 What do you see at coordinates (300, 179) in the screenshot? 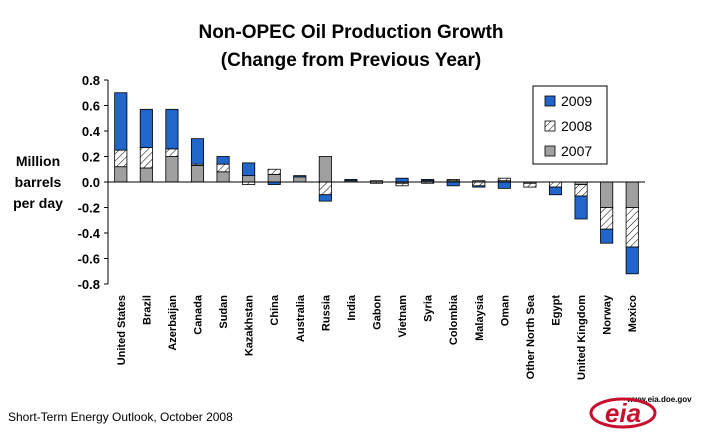
I see `bar-2007-australia` at bounding box center [300, 179].